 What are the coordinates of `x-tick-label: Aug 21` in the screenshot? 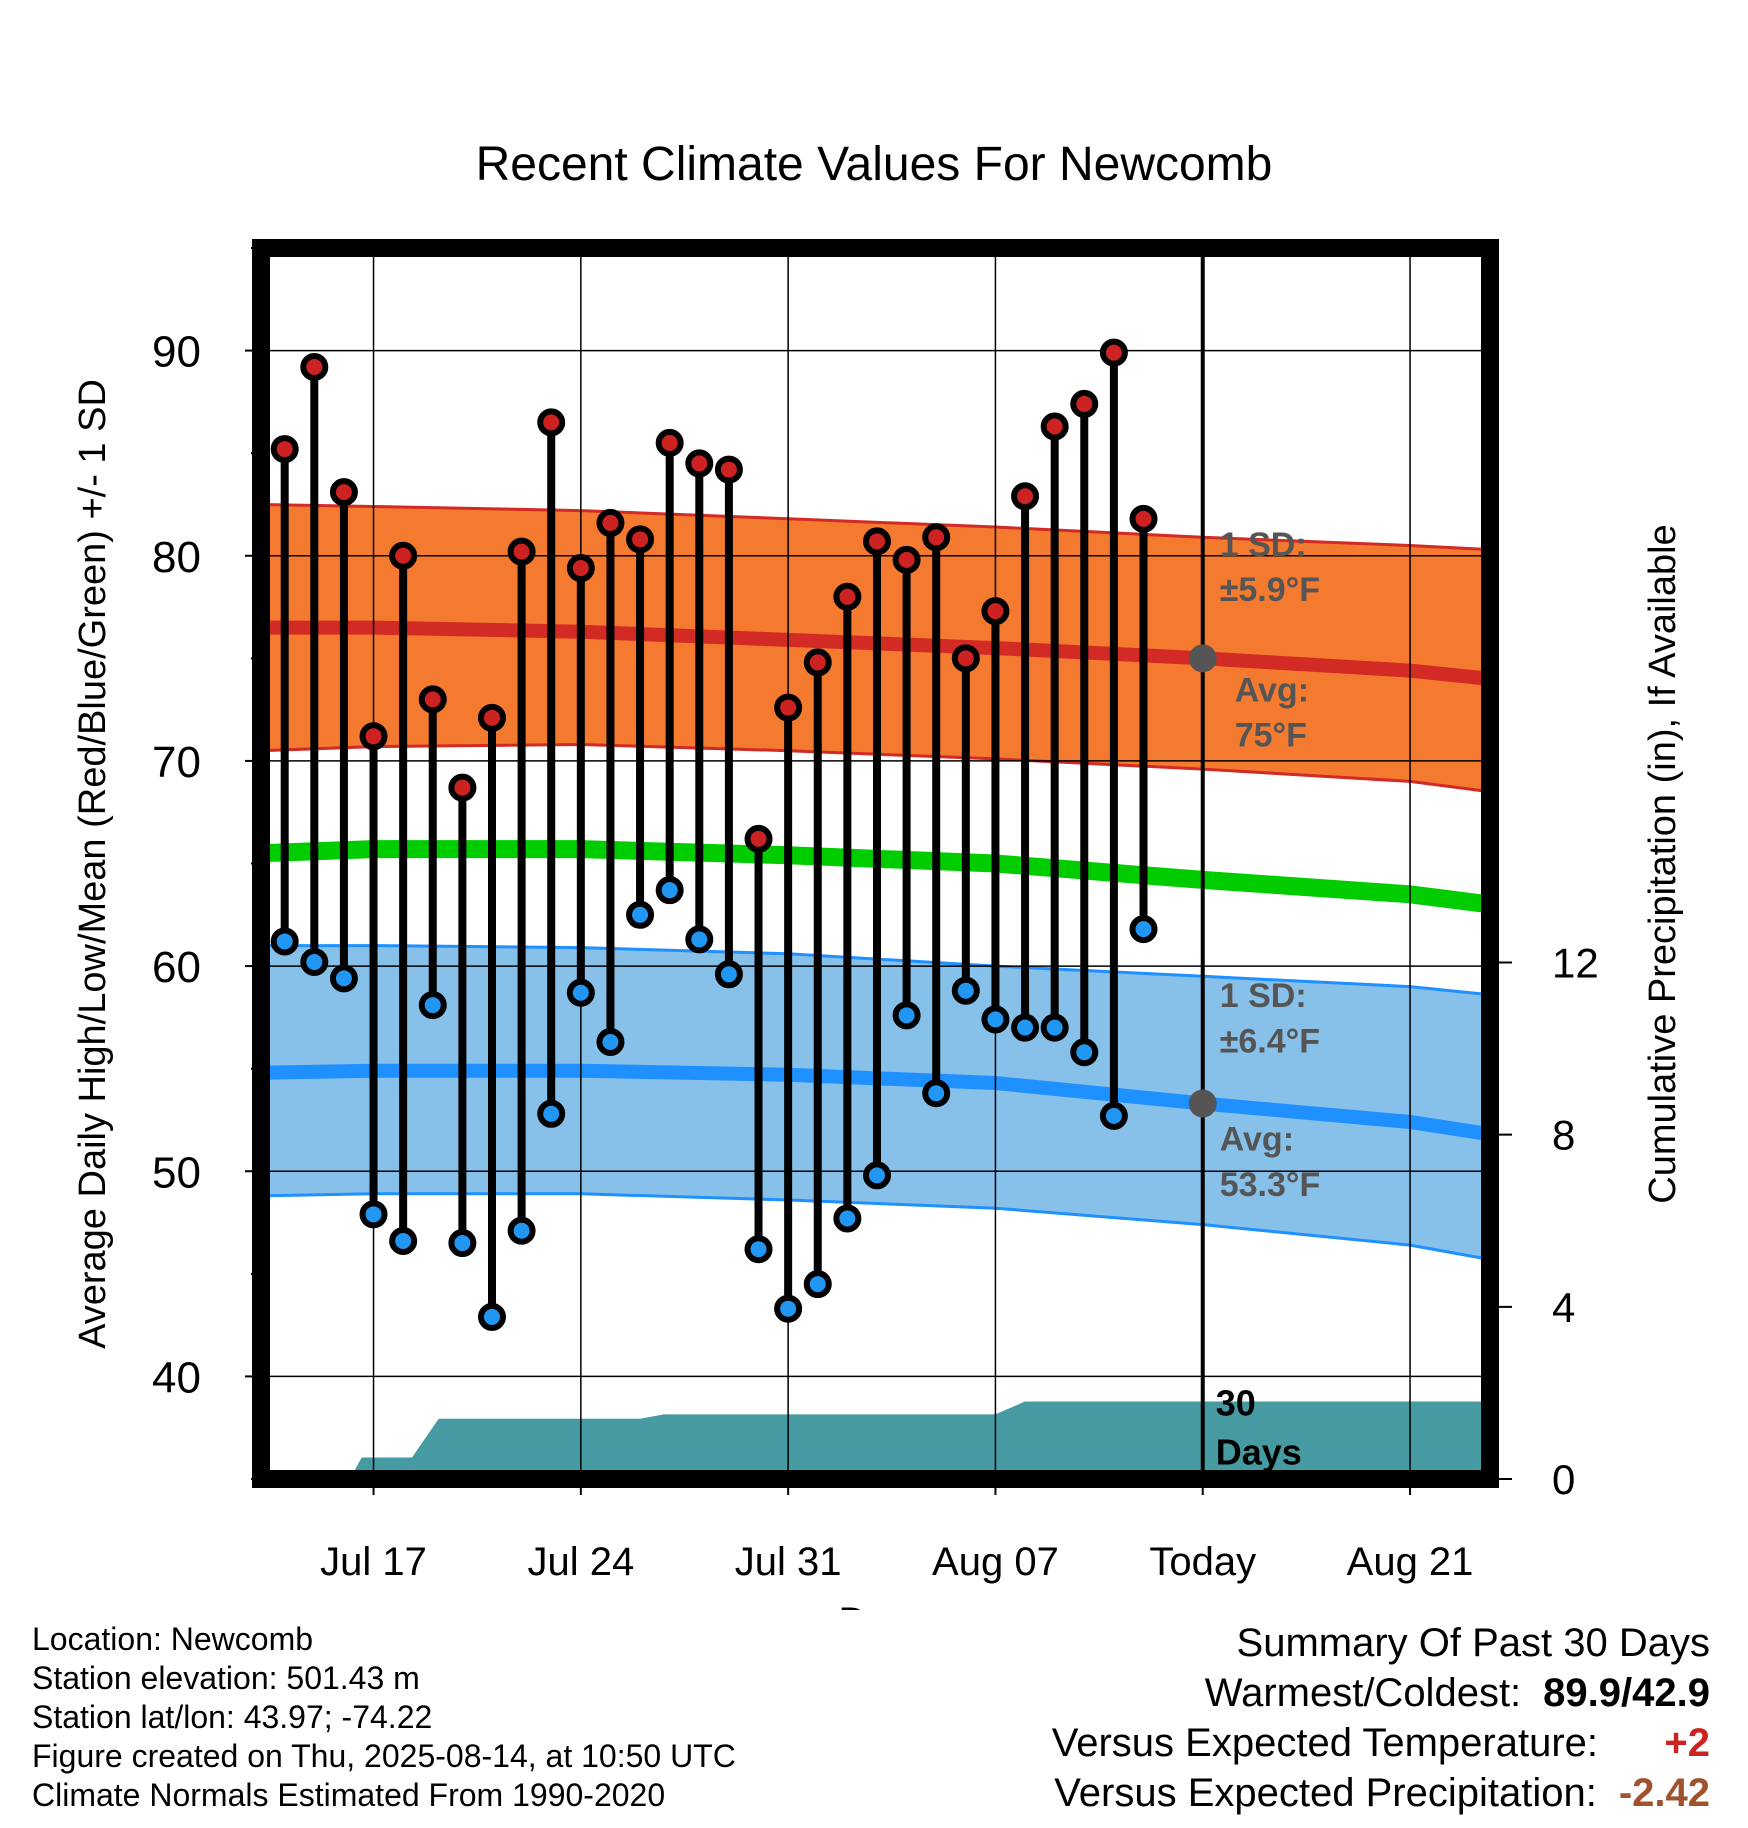 It's located at (1410, 1562).